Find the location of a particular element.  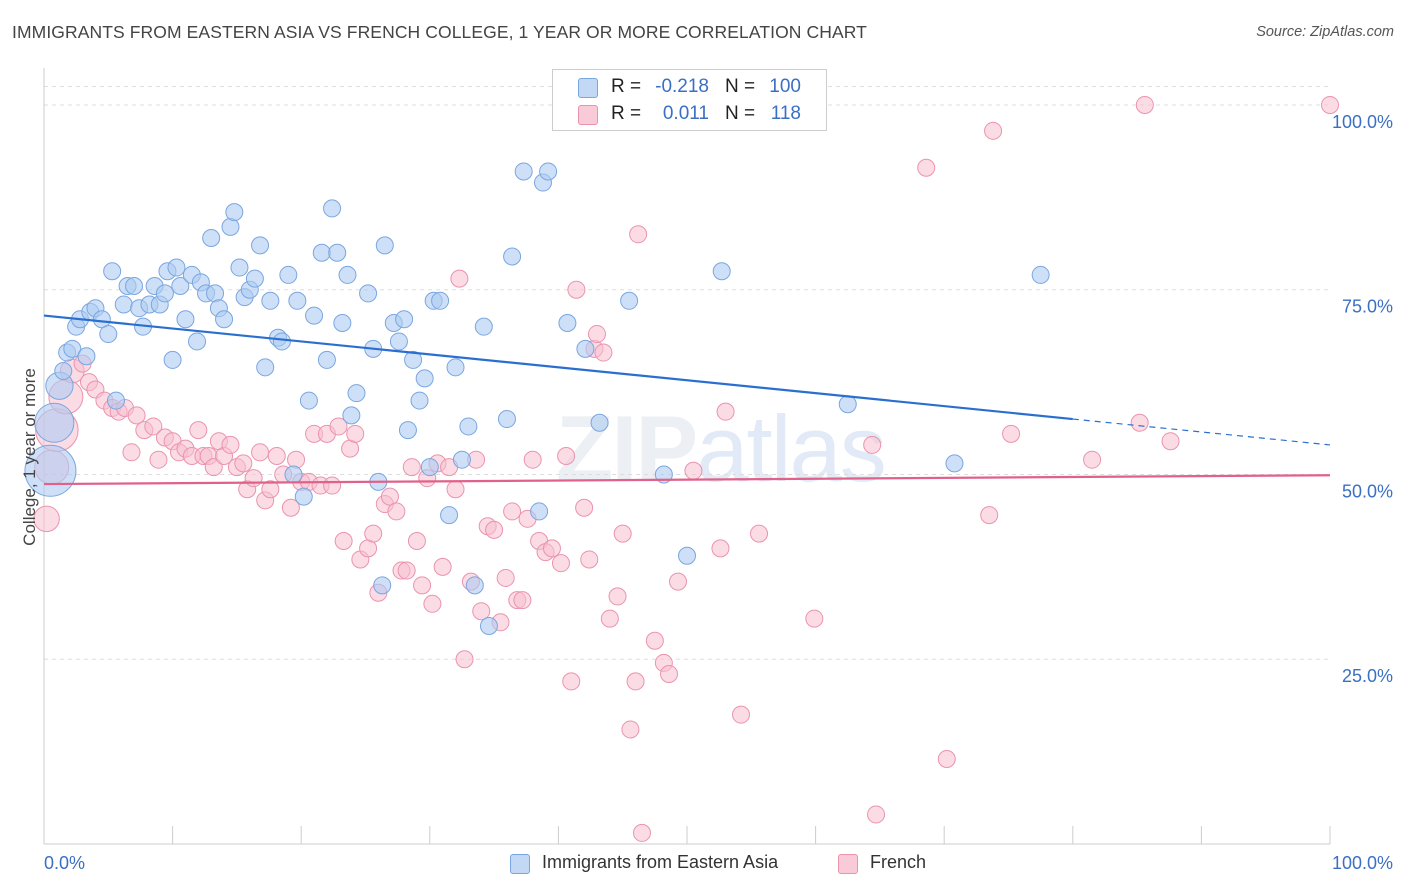

source-credit: Source: ZipAtlas.com is located at coordinates (1325, 32).